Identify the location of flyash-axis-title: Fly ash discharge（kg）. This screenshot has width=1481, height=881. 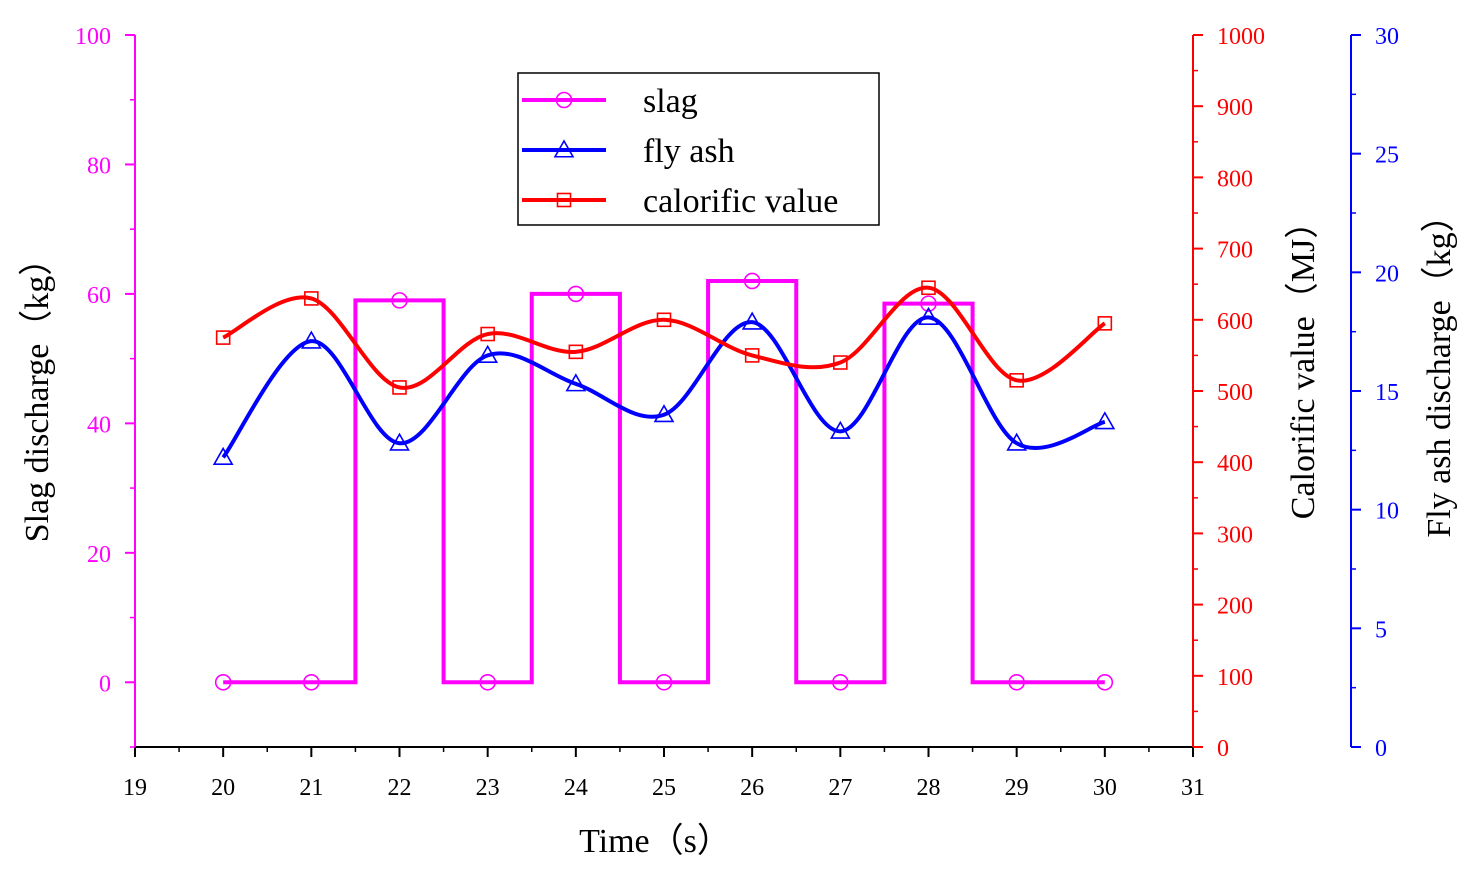
(1439, 367).